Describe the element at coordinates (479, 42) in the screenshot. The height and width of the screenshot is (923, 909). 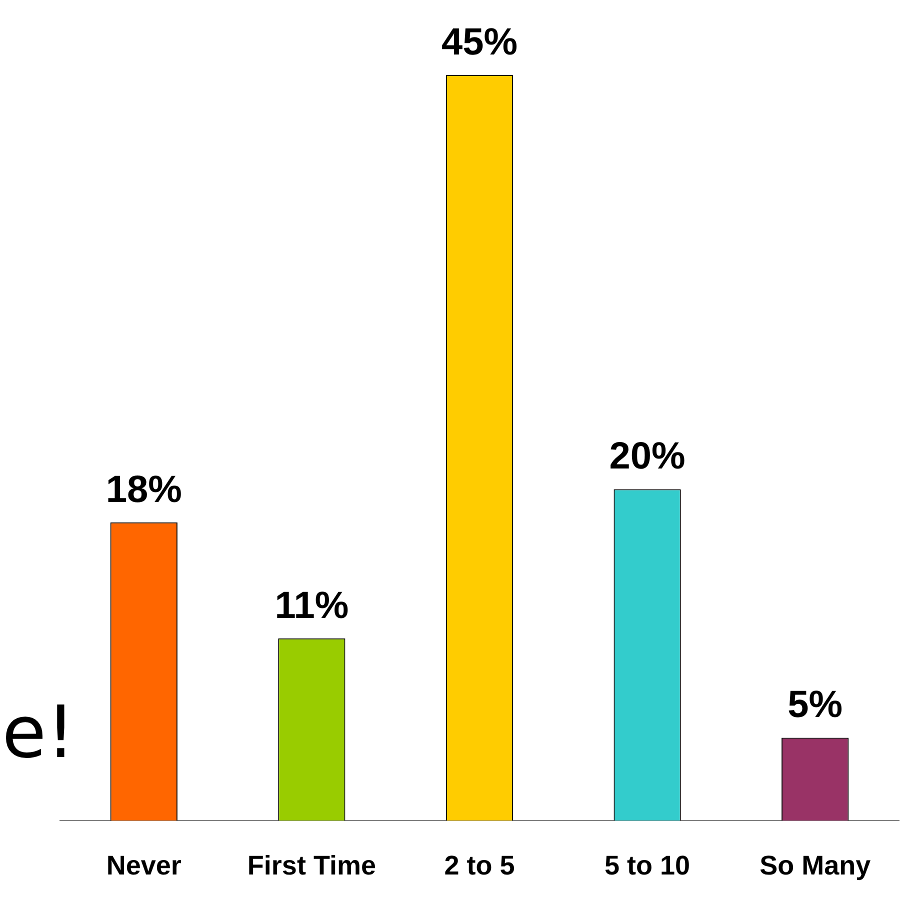
I see `data-label: 45%` at that location.